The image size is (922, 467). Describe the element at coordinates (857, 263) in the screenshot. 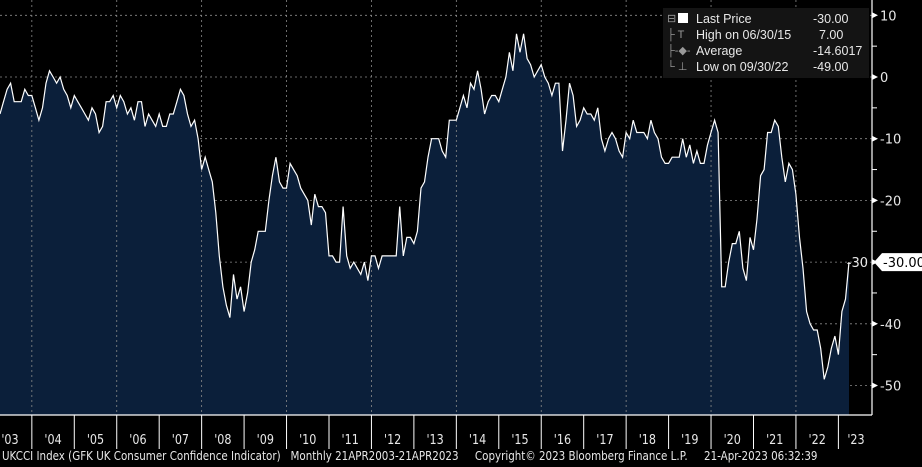

I see `y-tick-label: -30` at that location.